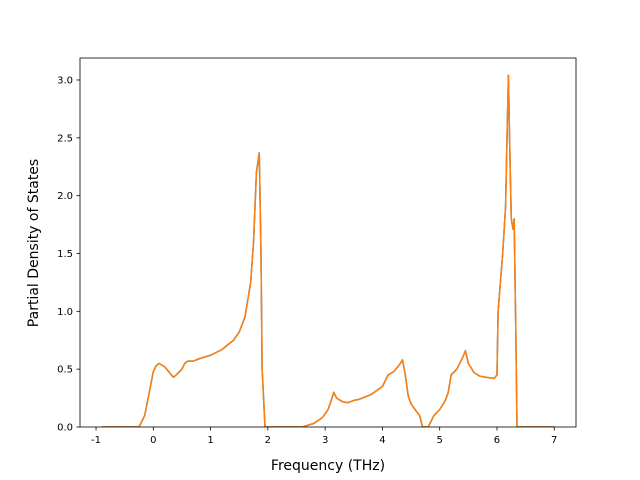  What do you see at coordinates (497, 440) in the screenshot?
I see `x-tick-label: 6` at bounding box center [497, 440].